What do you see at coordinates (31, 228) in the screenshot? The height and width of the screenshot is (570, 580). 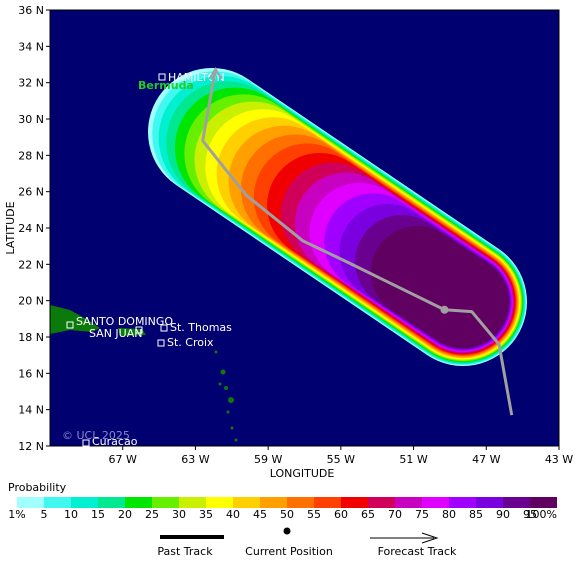 I see `y-tick-label: 24 N` at bounding box center [31, 228].